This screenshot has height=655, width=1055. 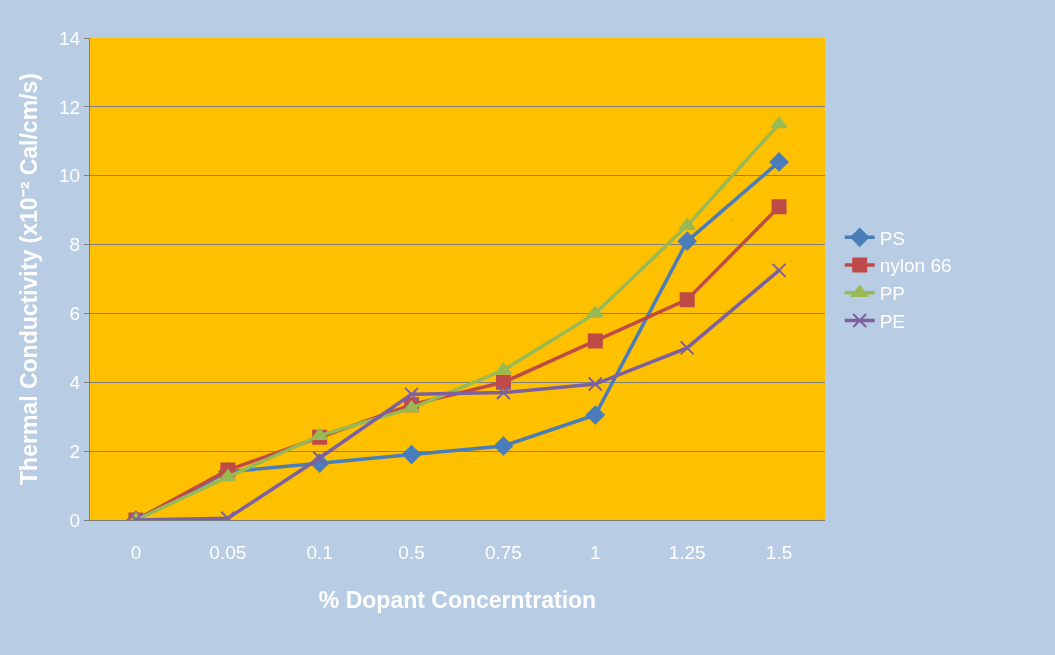 I want to click on y-tick-label: 12, so click(x=70, y=107).